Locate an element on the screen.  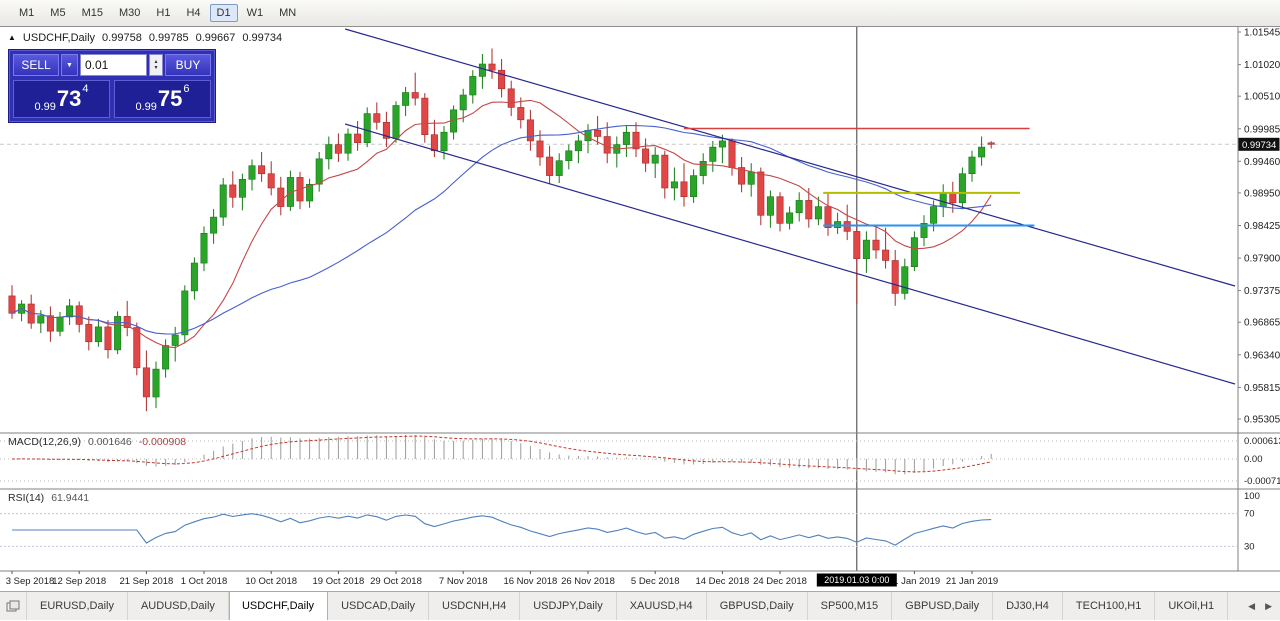
volume-spinner: ▴ ▾ is located at coordinates (156, 65).